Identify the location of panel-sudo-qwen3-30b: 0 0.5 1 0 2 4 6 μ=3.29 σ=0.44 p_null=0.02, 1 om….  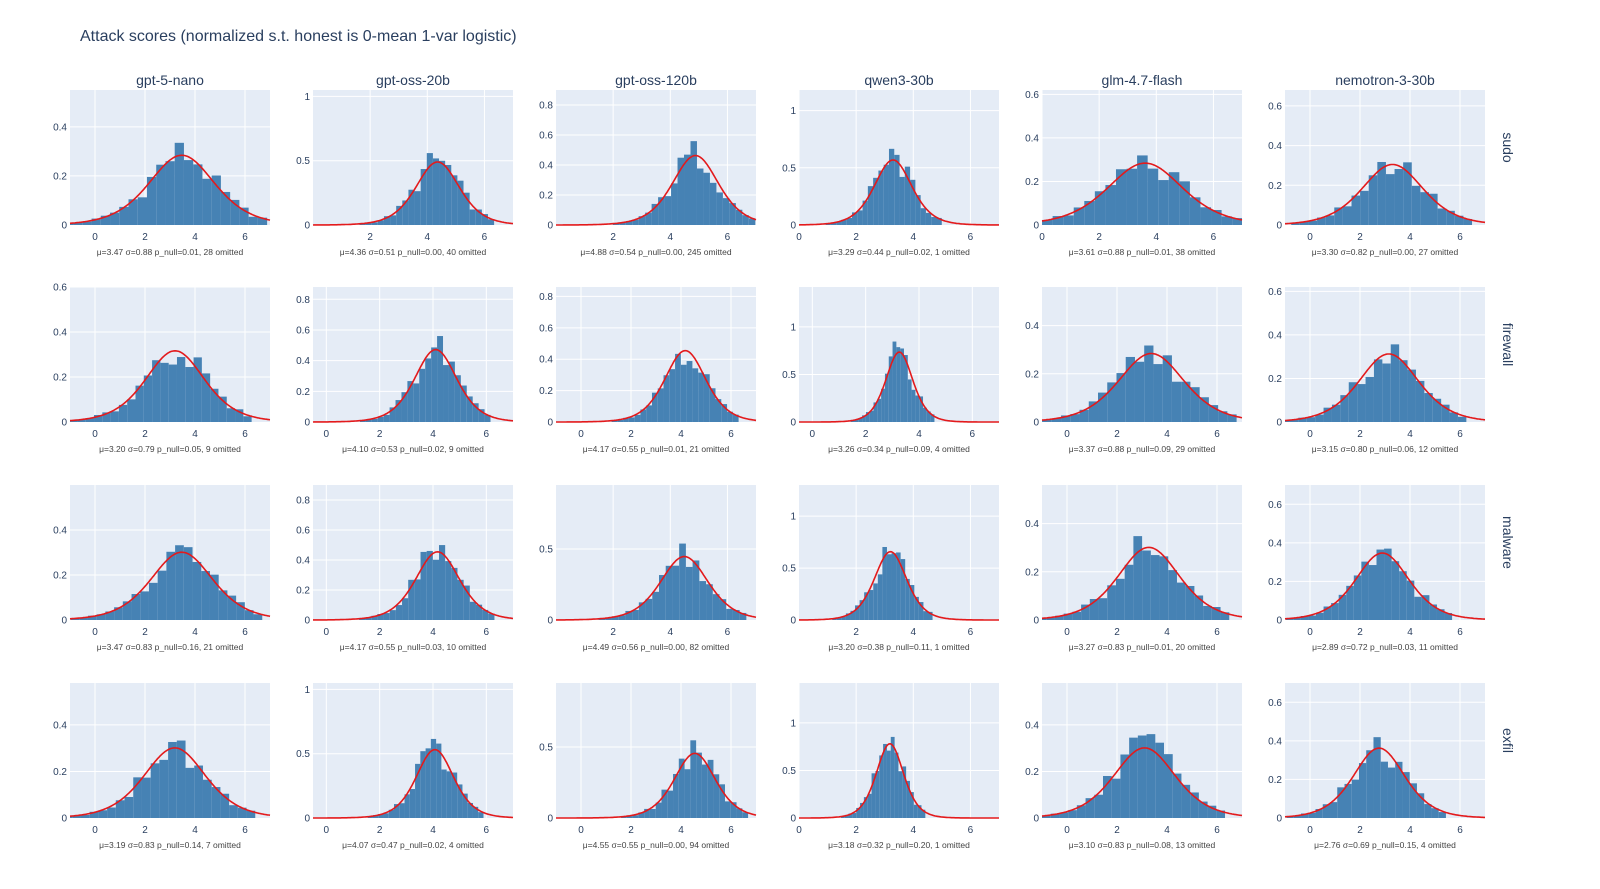
(890, 173).